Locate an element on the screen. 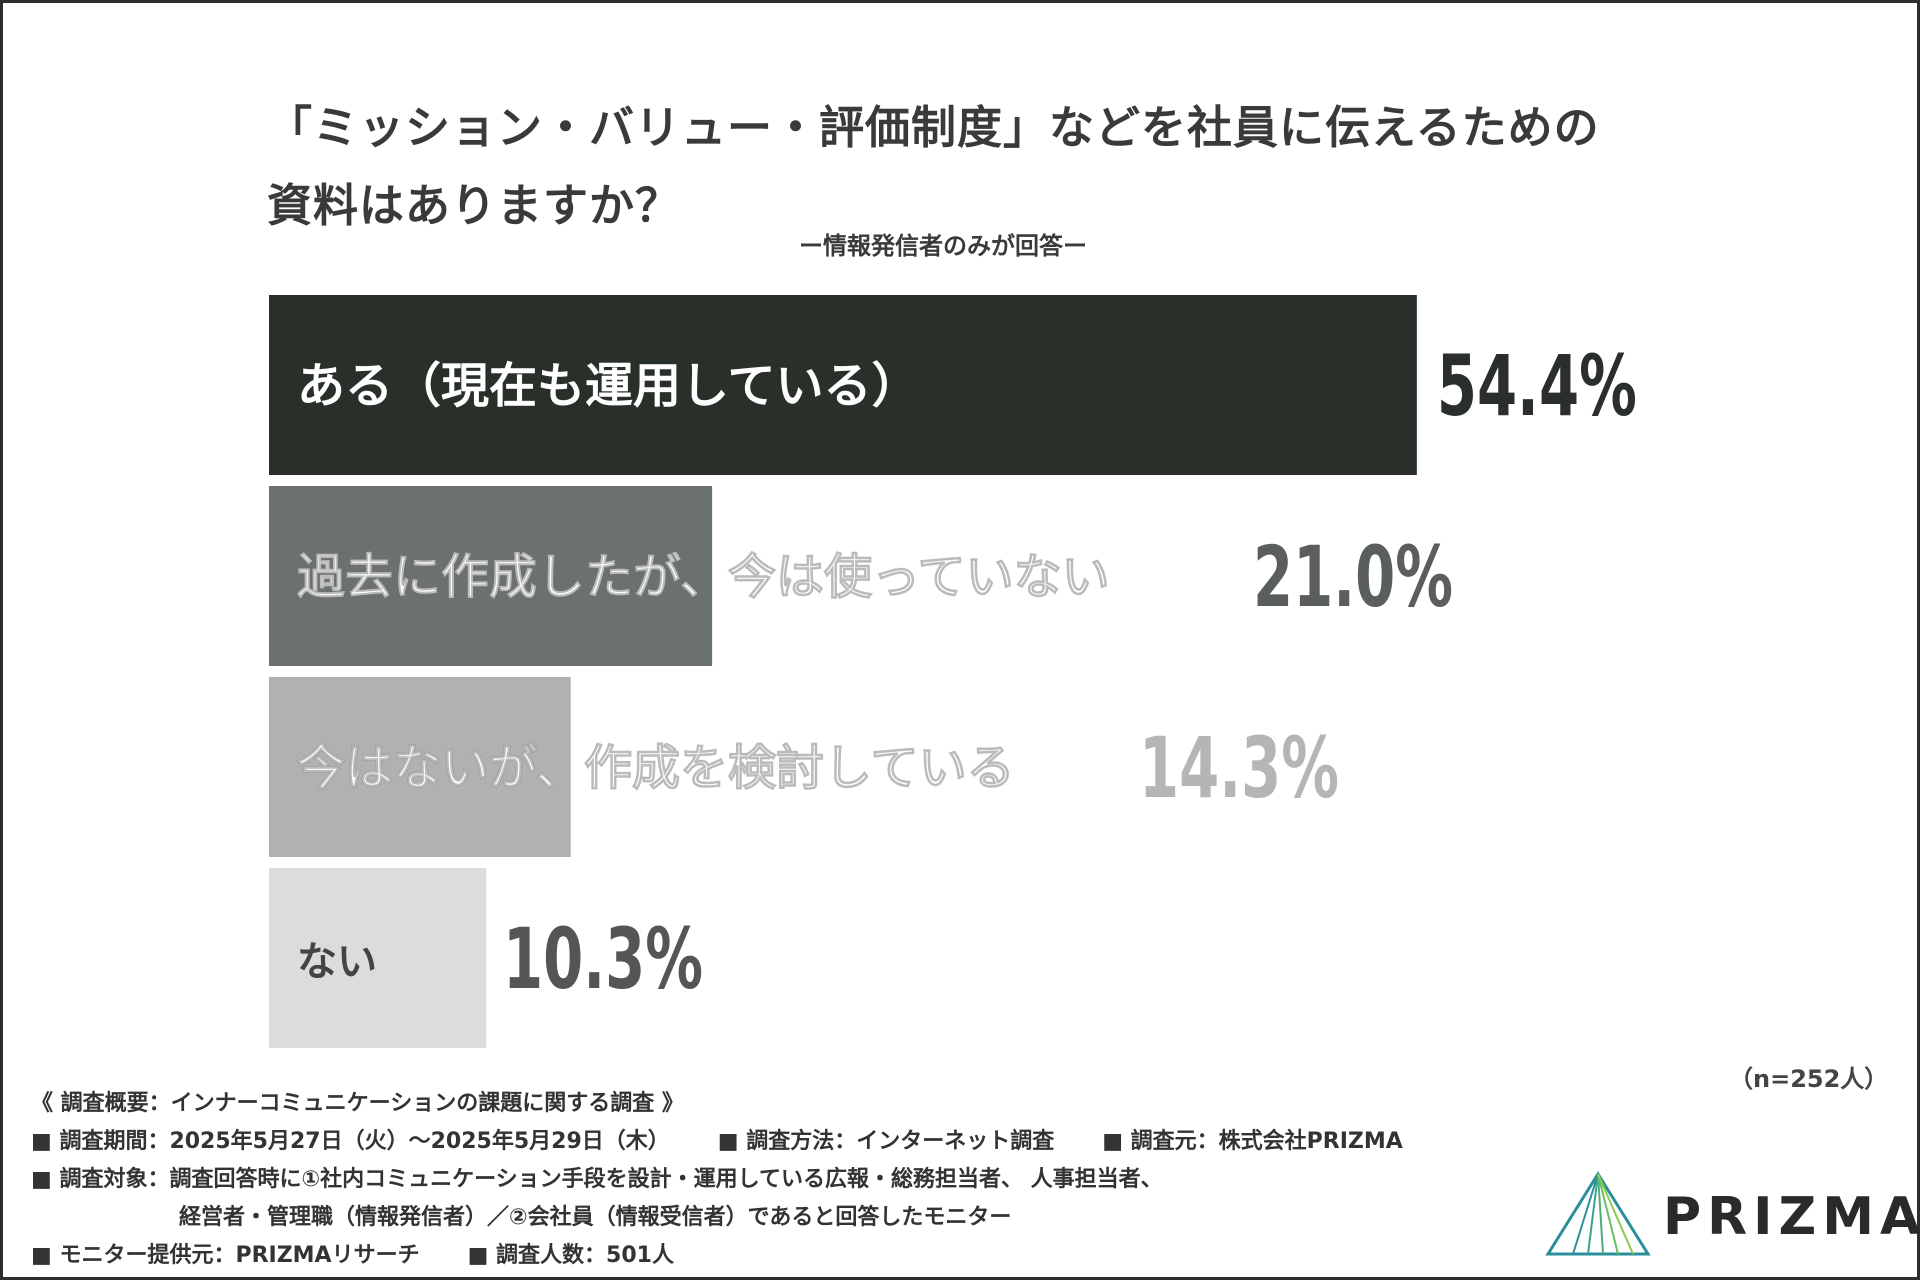  category-label-2: 過去に作成したが、今は使っていない is located at coordinates (703, 577).